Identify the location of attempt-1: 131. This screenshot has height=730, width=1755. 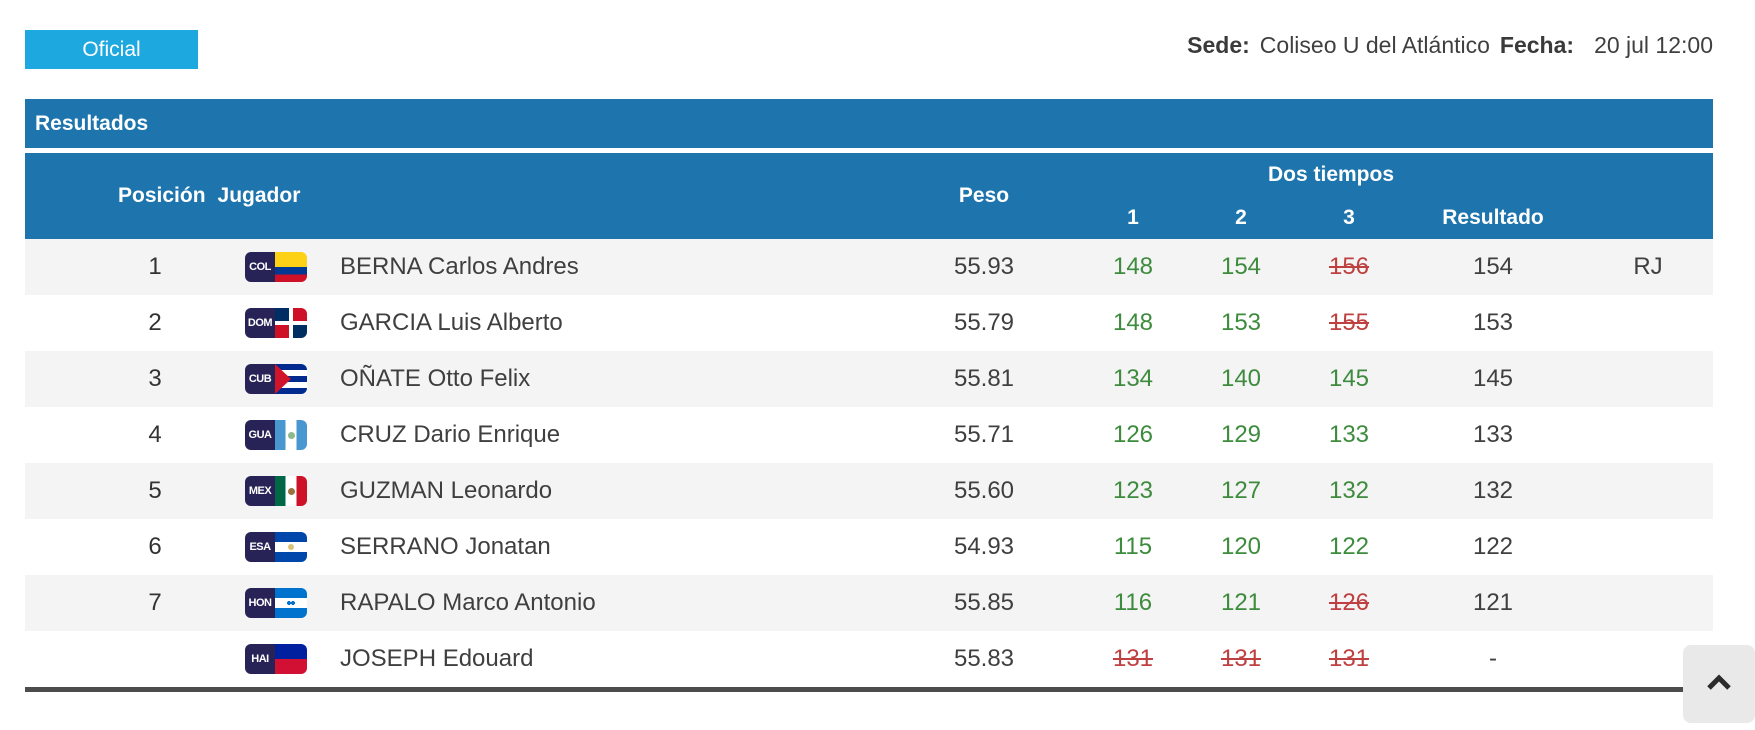
(1133, 658).